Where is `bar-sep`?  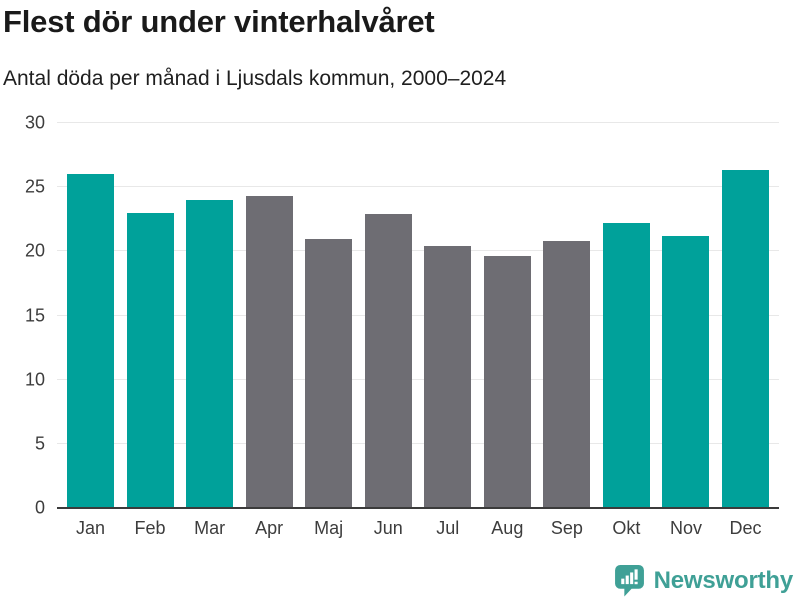 bar-sep is located at coordinates (567, 374).